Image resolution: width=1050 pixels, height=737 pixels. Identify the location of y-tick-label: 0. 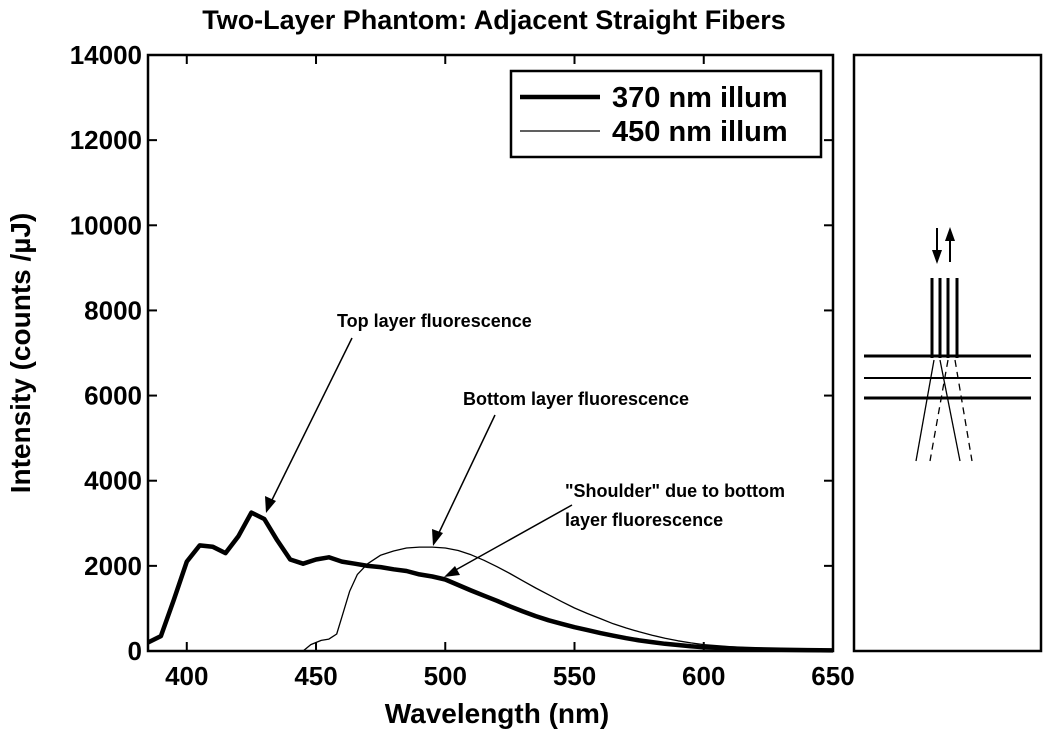
(135, 651).